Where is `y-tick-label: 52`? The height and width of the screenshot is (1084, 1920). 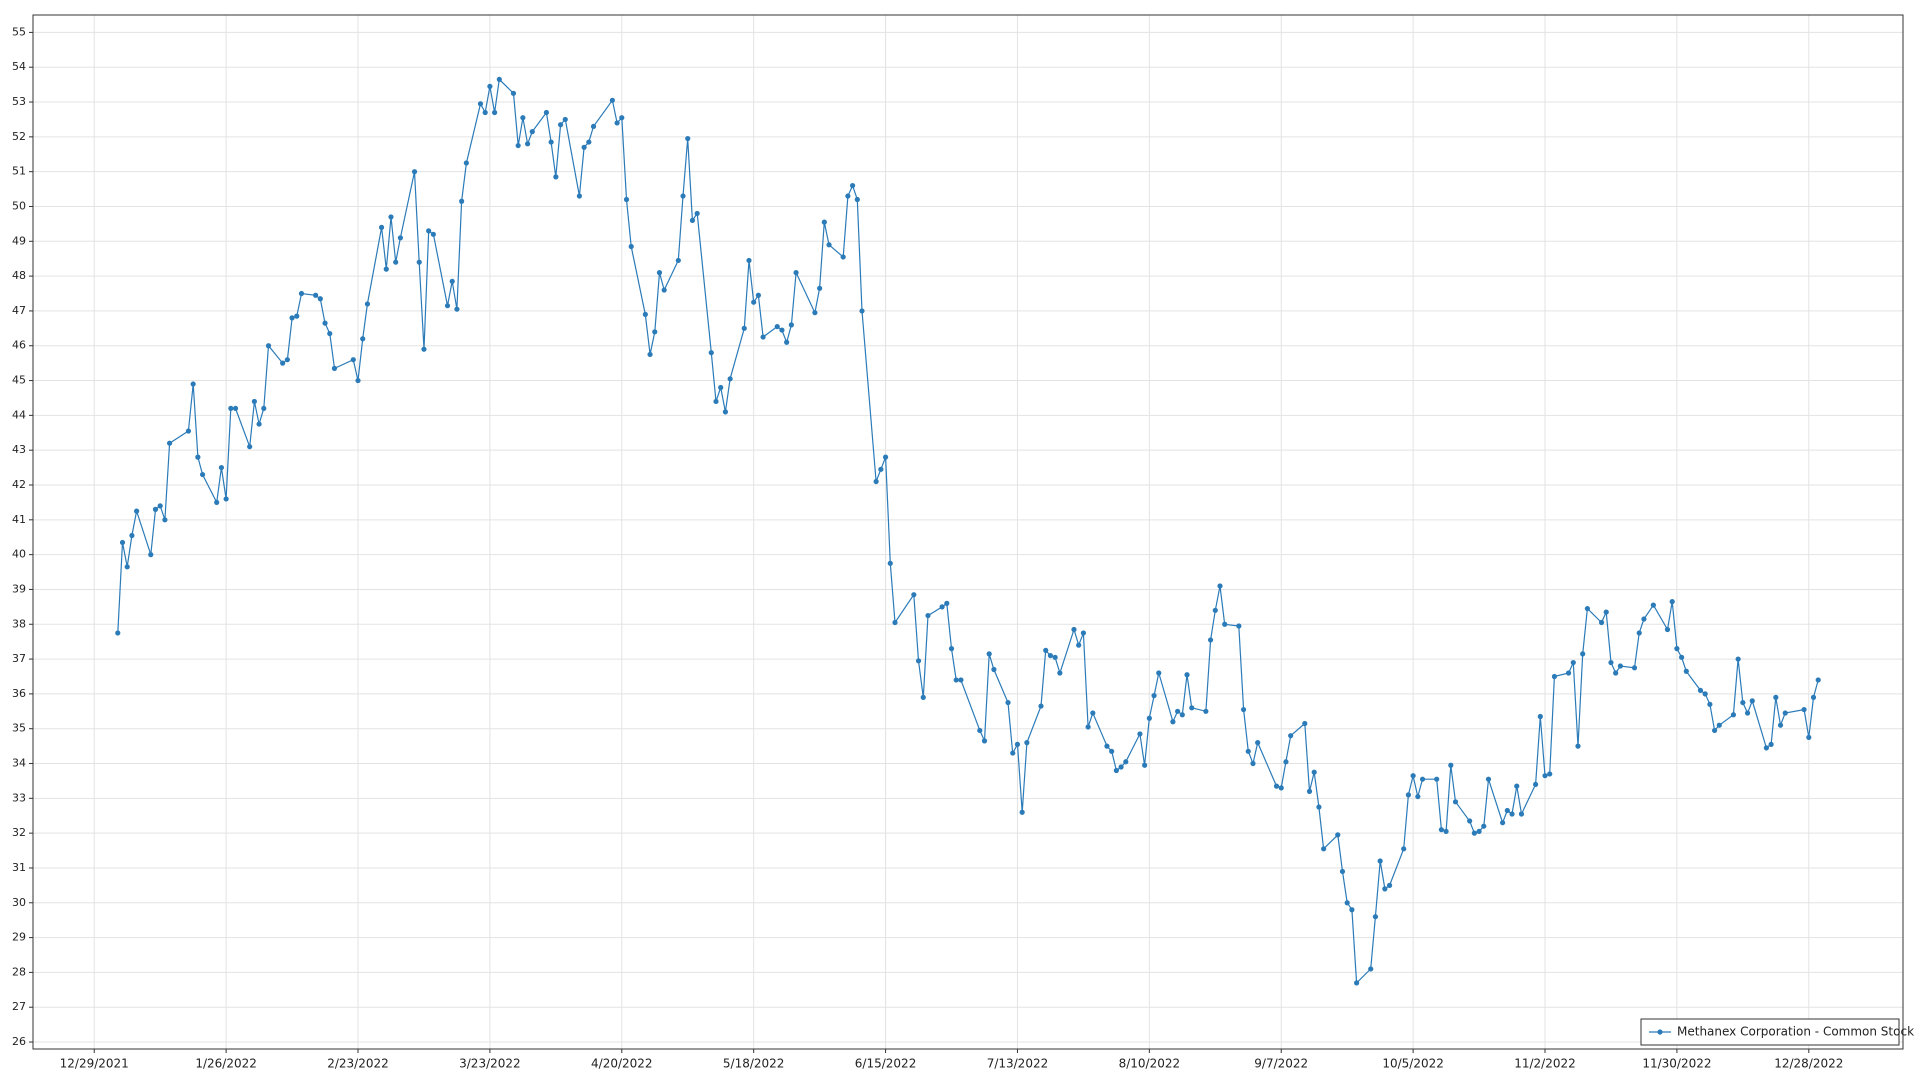
y-tick-label: 52 is located at coordinates (19, 136).